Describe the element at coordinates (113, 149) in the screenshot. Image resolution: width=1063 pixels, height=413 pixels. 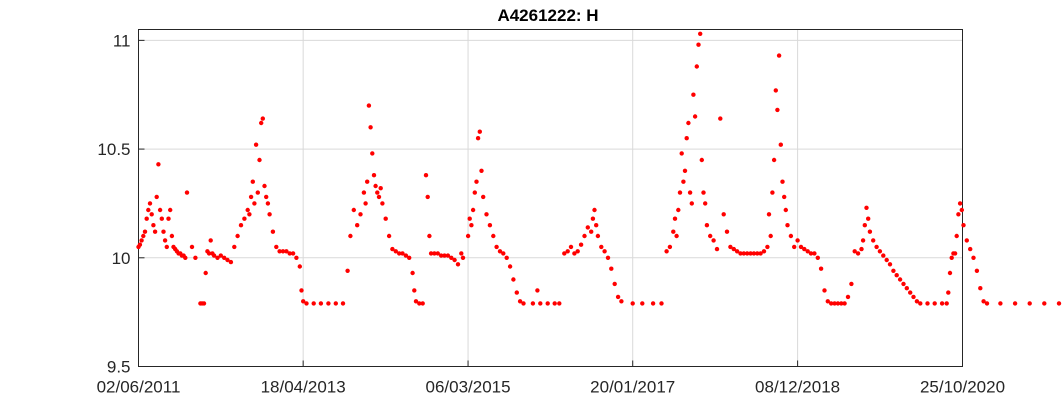
I see `y-tick-label: 10.5` at that location.